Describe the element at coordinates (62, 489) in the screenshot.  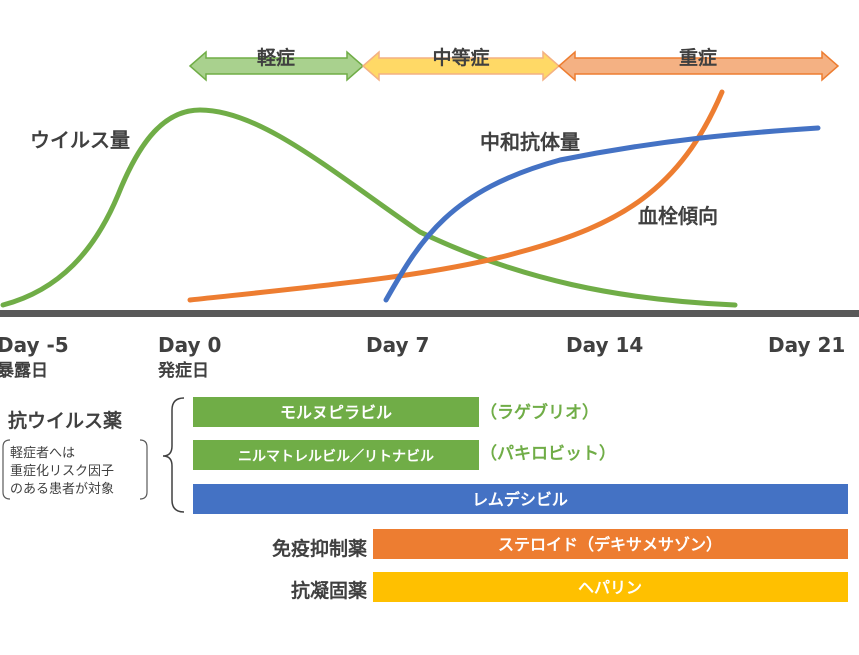
I see `antiviral-note-line-3: のある患者が対象` at that location.